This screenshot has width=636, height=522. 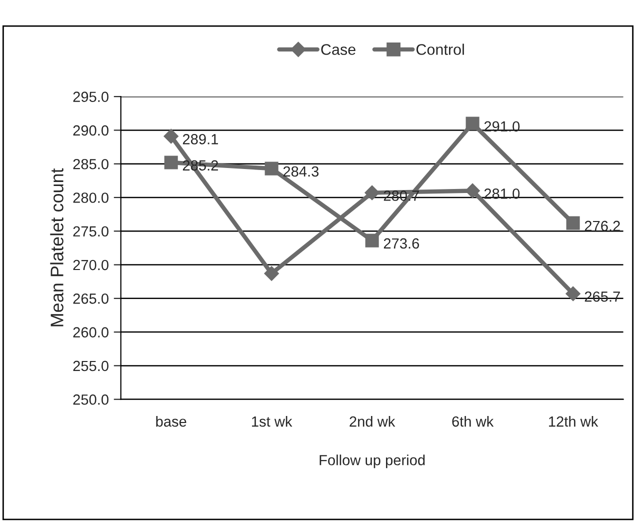 I want to click on data-label: 291.0, so click(x=502, y=126).